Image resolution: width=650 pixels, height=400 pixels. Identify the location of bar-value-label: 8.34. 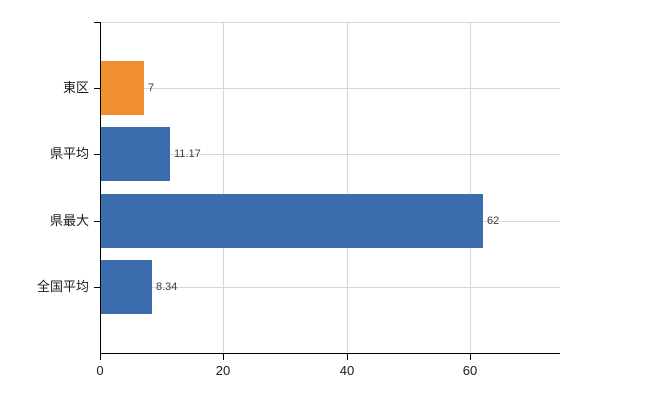
(167, 287).